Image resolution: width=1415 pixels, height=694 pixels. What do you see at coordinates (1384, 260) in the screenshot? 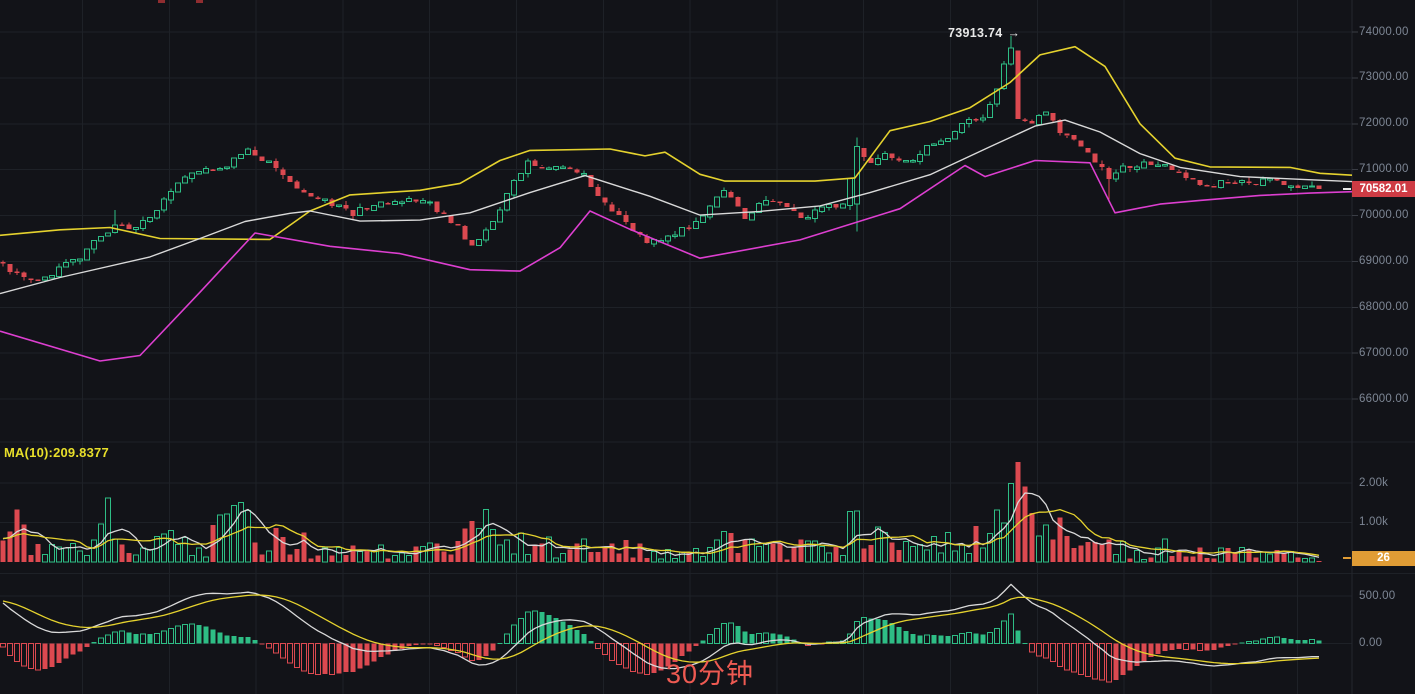
I see `price-tick-label: 69000.00` at bounding box center [1384, 260].